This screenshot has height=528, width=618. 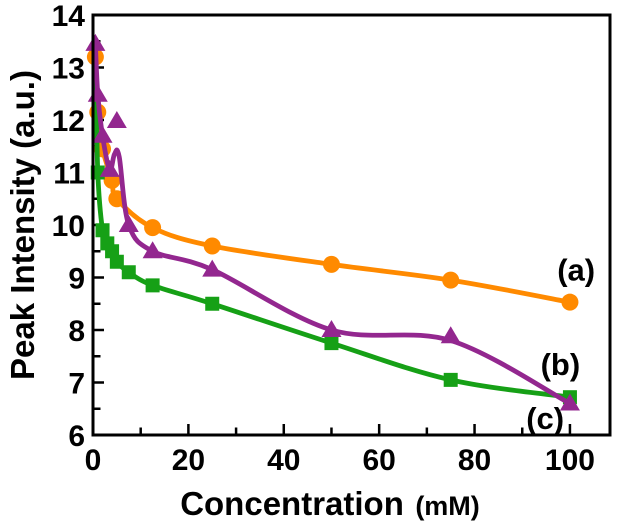 I want to click on x-axis-tick-label: 80, so click(x=474, y=460).